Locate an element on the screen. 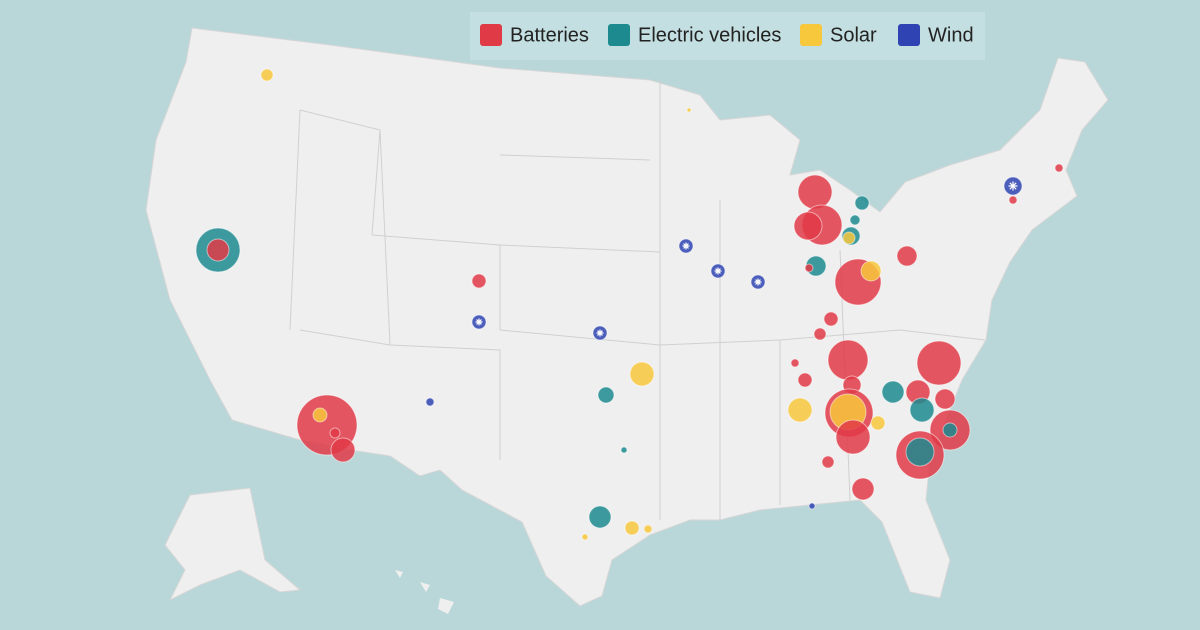 The width and height of the screenshot is (1200, 630). legend-label: Solar is located at coordinates (853, 35).